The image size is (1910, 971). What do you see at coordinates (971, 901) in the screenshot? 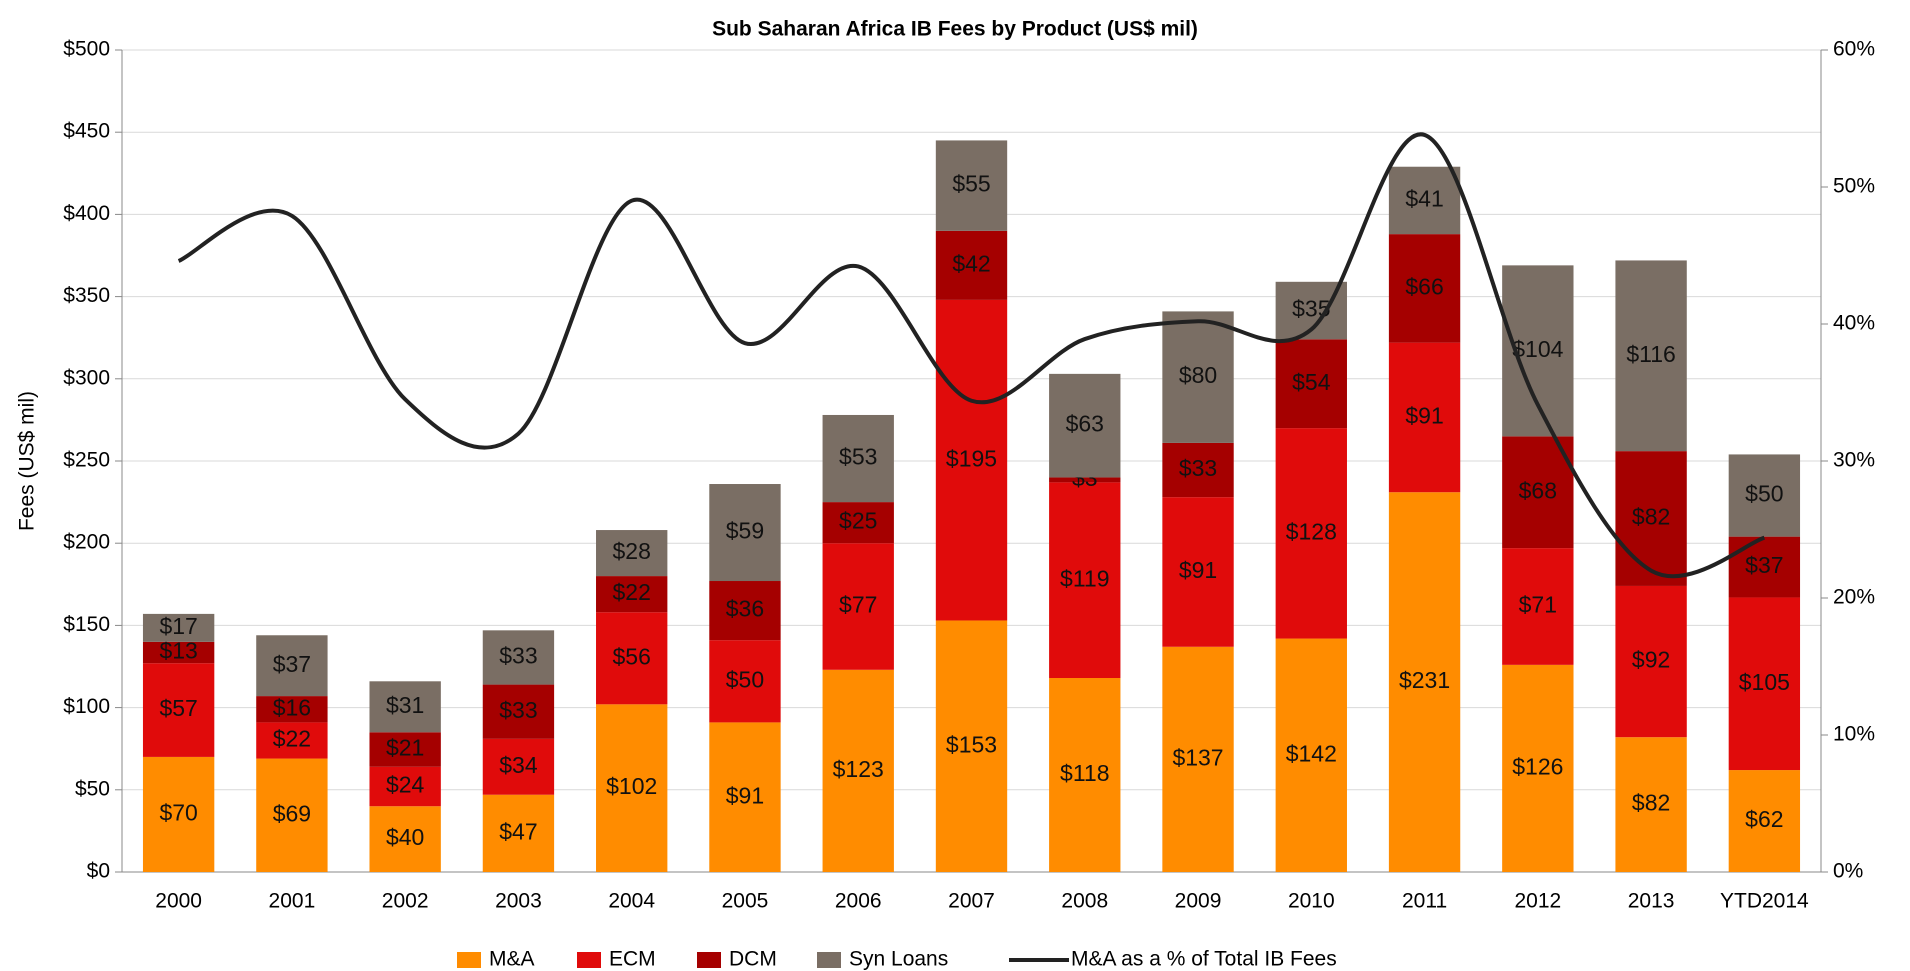
I see `x-tick-label: 2007` at bounding box center [971, 901].